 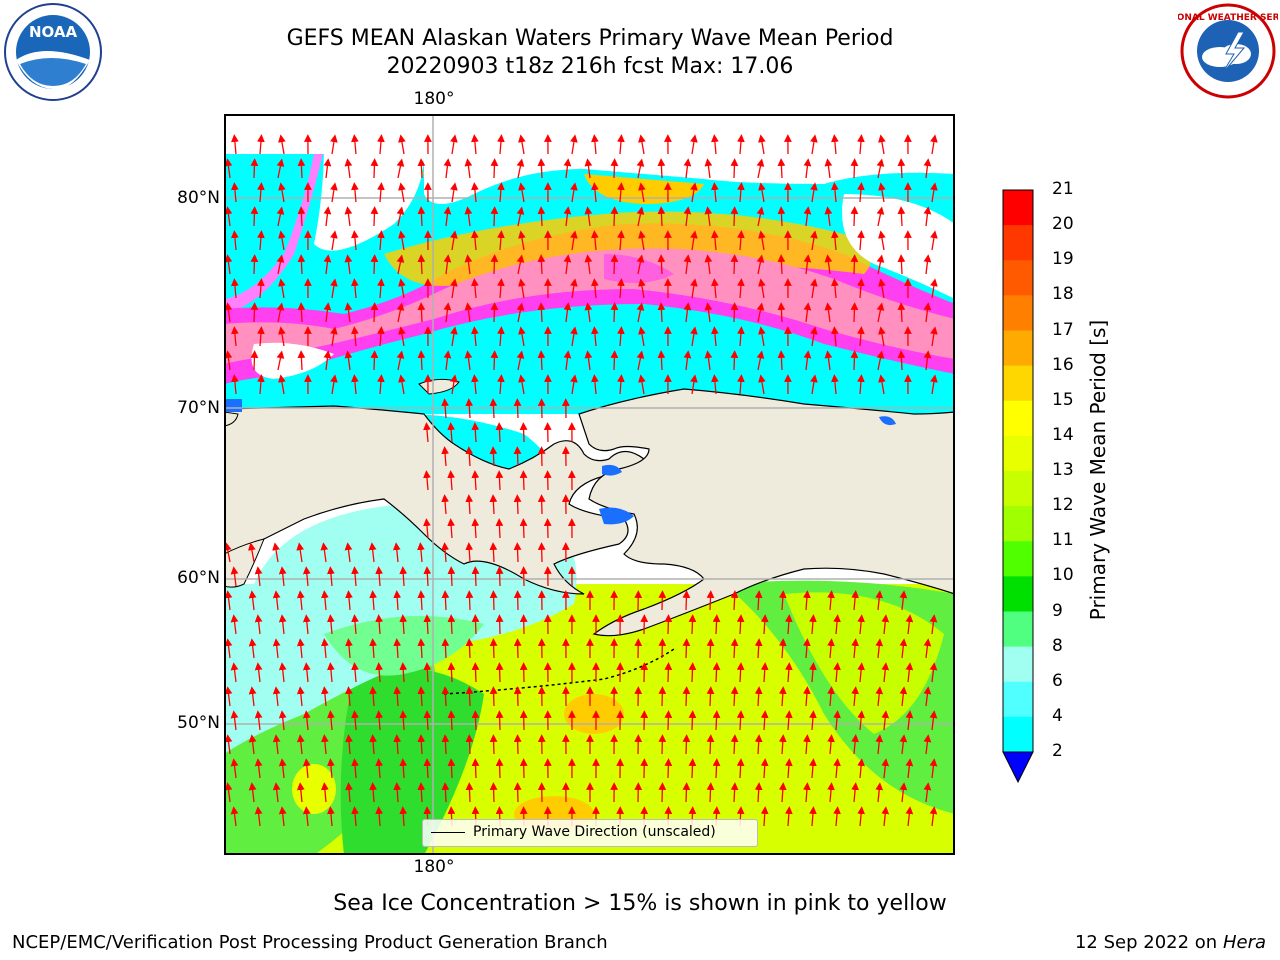 I want to click on lat-label-80: 80°N, so click(x=198, y=198).